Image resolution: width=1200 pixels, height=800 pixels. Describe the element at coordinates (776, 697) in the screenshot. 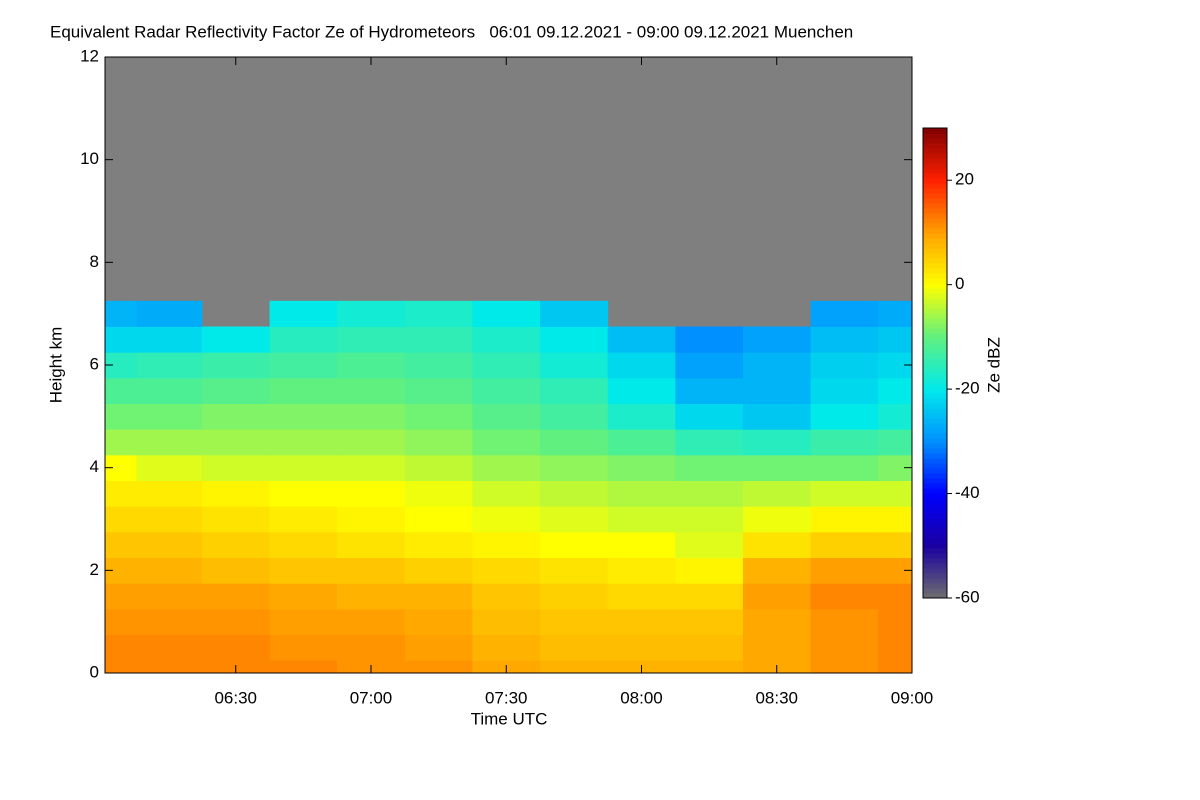

I see `x-tick-label: 08:30` at that location.